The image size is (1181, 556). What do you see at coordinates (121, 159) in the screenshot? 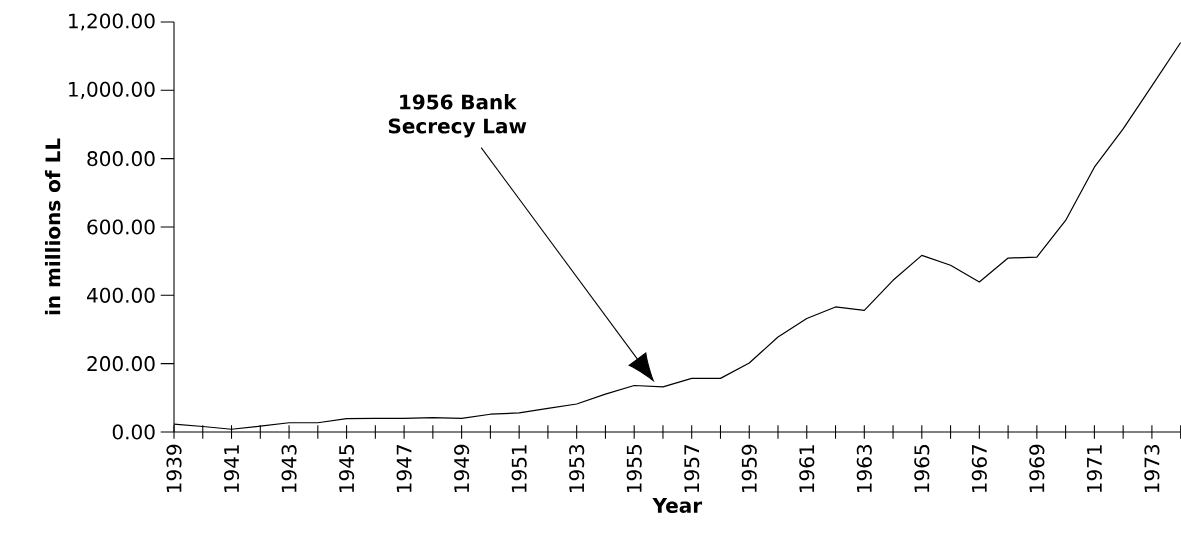
I see `y-tick-label: 800.00` at bounding box center [121, 159].